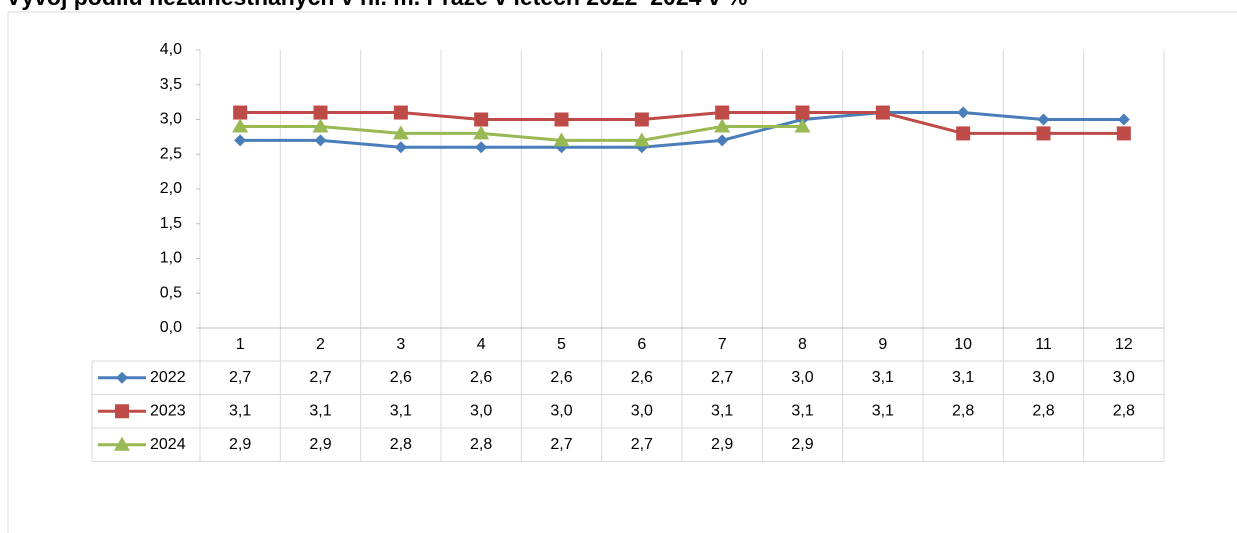 This screenshot has width=1237, height=533. What do you see at coordinates (171, 84) in the screenshot?
I see `y-tick-label: 3,5` at bounding box center [171, 84].